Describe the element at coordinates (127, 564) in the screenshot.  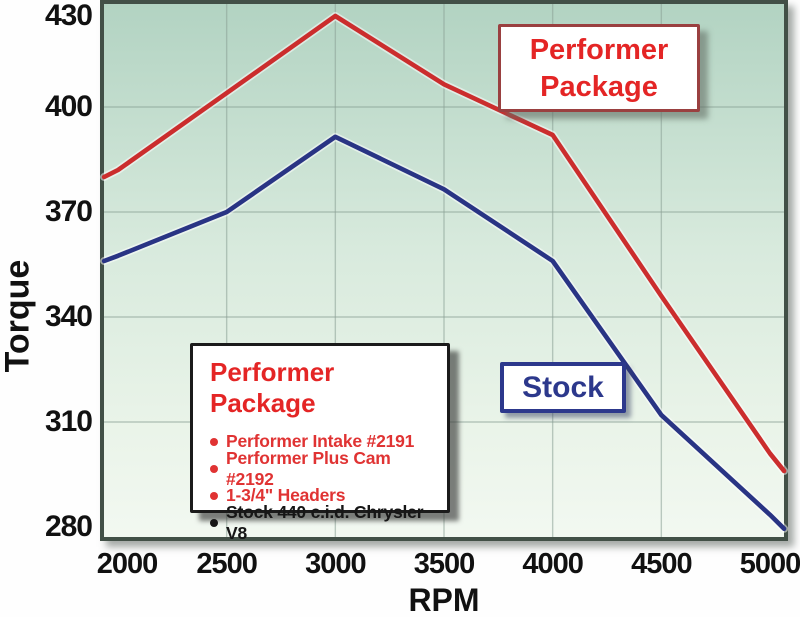
I see `x-tick-label: 2000` at that location.